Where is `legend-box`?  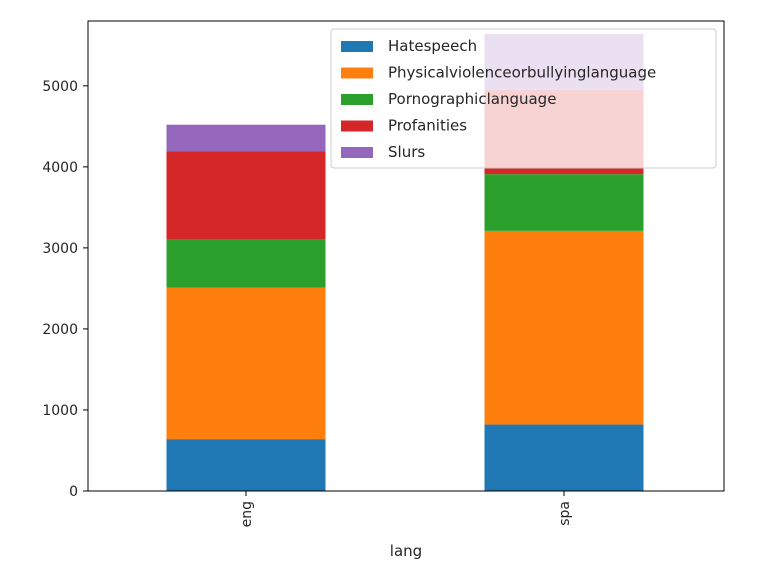
legend-box is located at coordinates (523, 98).